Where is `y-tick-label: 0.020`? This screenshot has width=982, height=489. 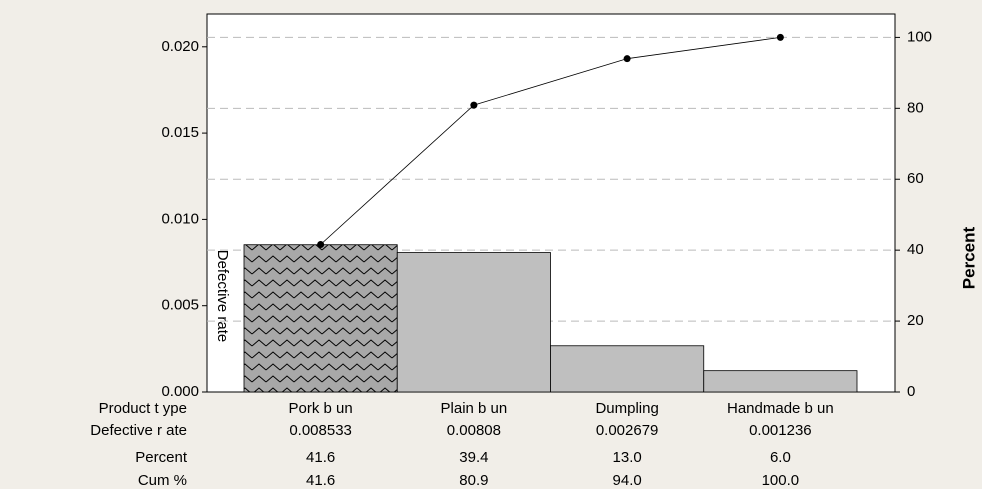 y-tick-label: 0.020 is located at coordinates (180, 46).